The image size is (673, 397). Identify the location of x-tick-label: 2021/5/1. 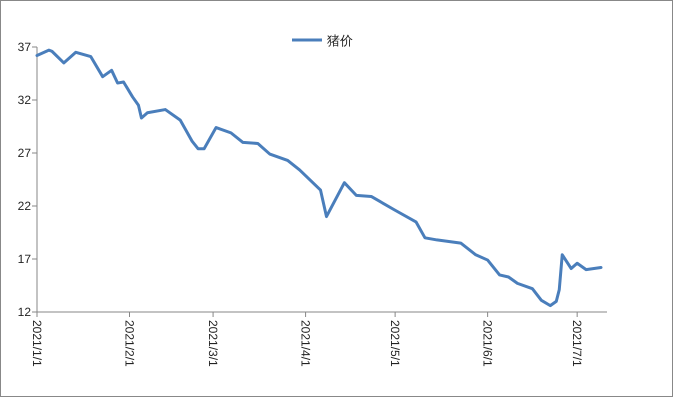
(395, 344).